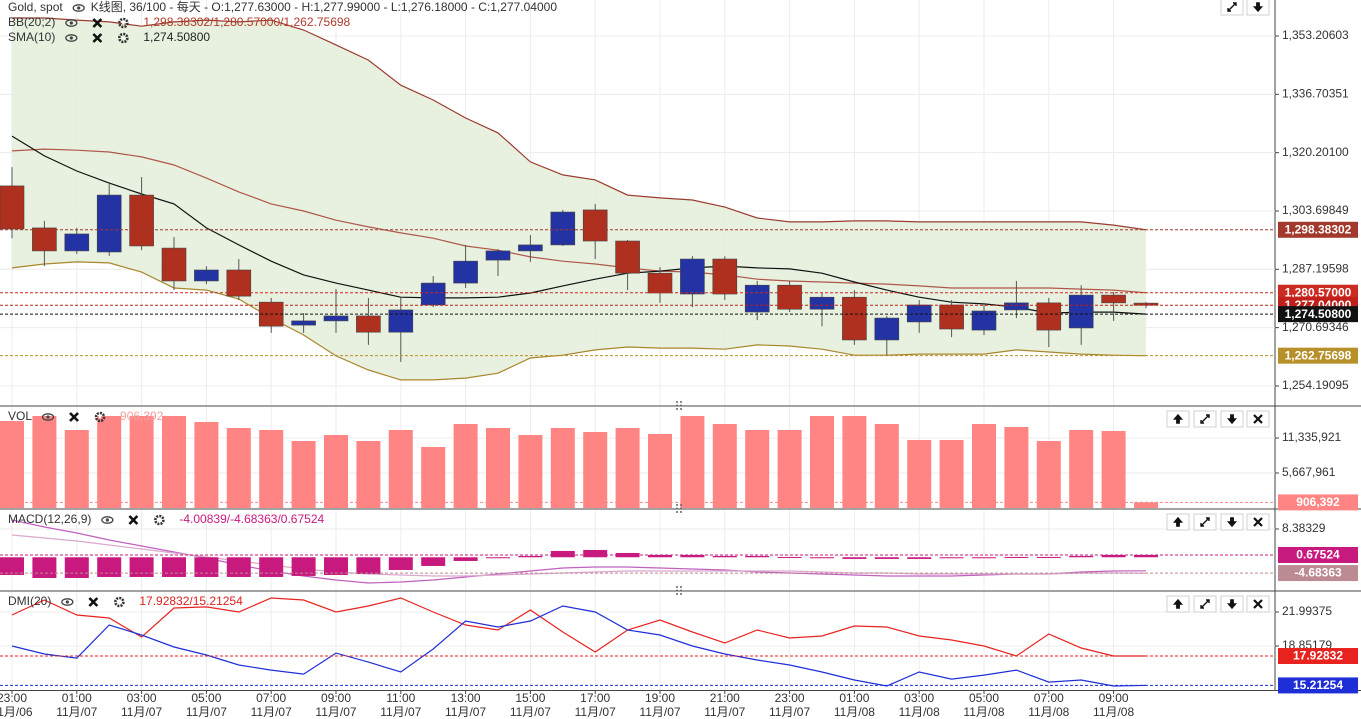  I want to click on y-tick-label: 1,320.20100, so click(1315, 152).